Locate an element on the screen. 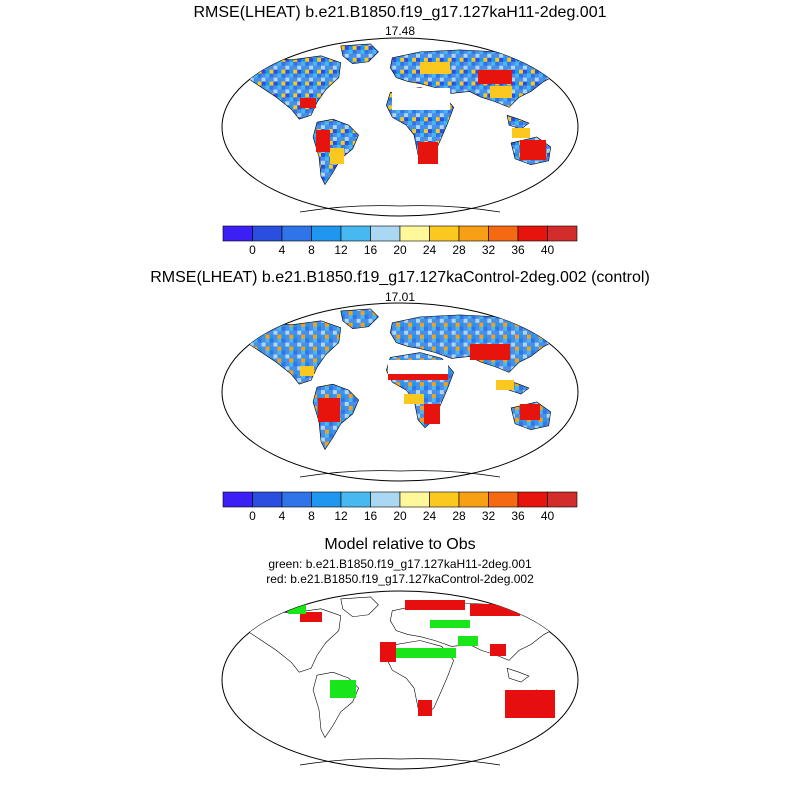  map2-hotspots is located at coordinates (429, 384).